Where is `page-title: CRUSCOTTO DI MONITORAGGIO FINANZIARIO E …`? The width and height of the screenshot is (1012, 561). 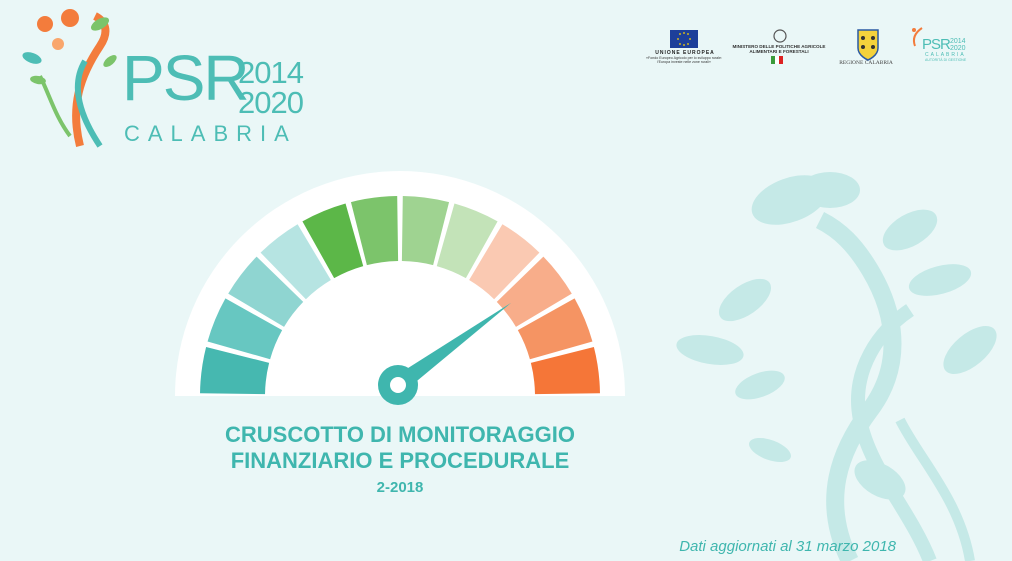 page-title: CRUSCOTTO DI MONITORAGGIO FINANZIARIO E … is located at coordinates (400, 448).